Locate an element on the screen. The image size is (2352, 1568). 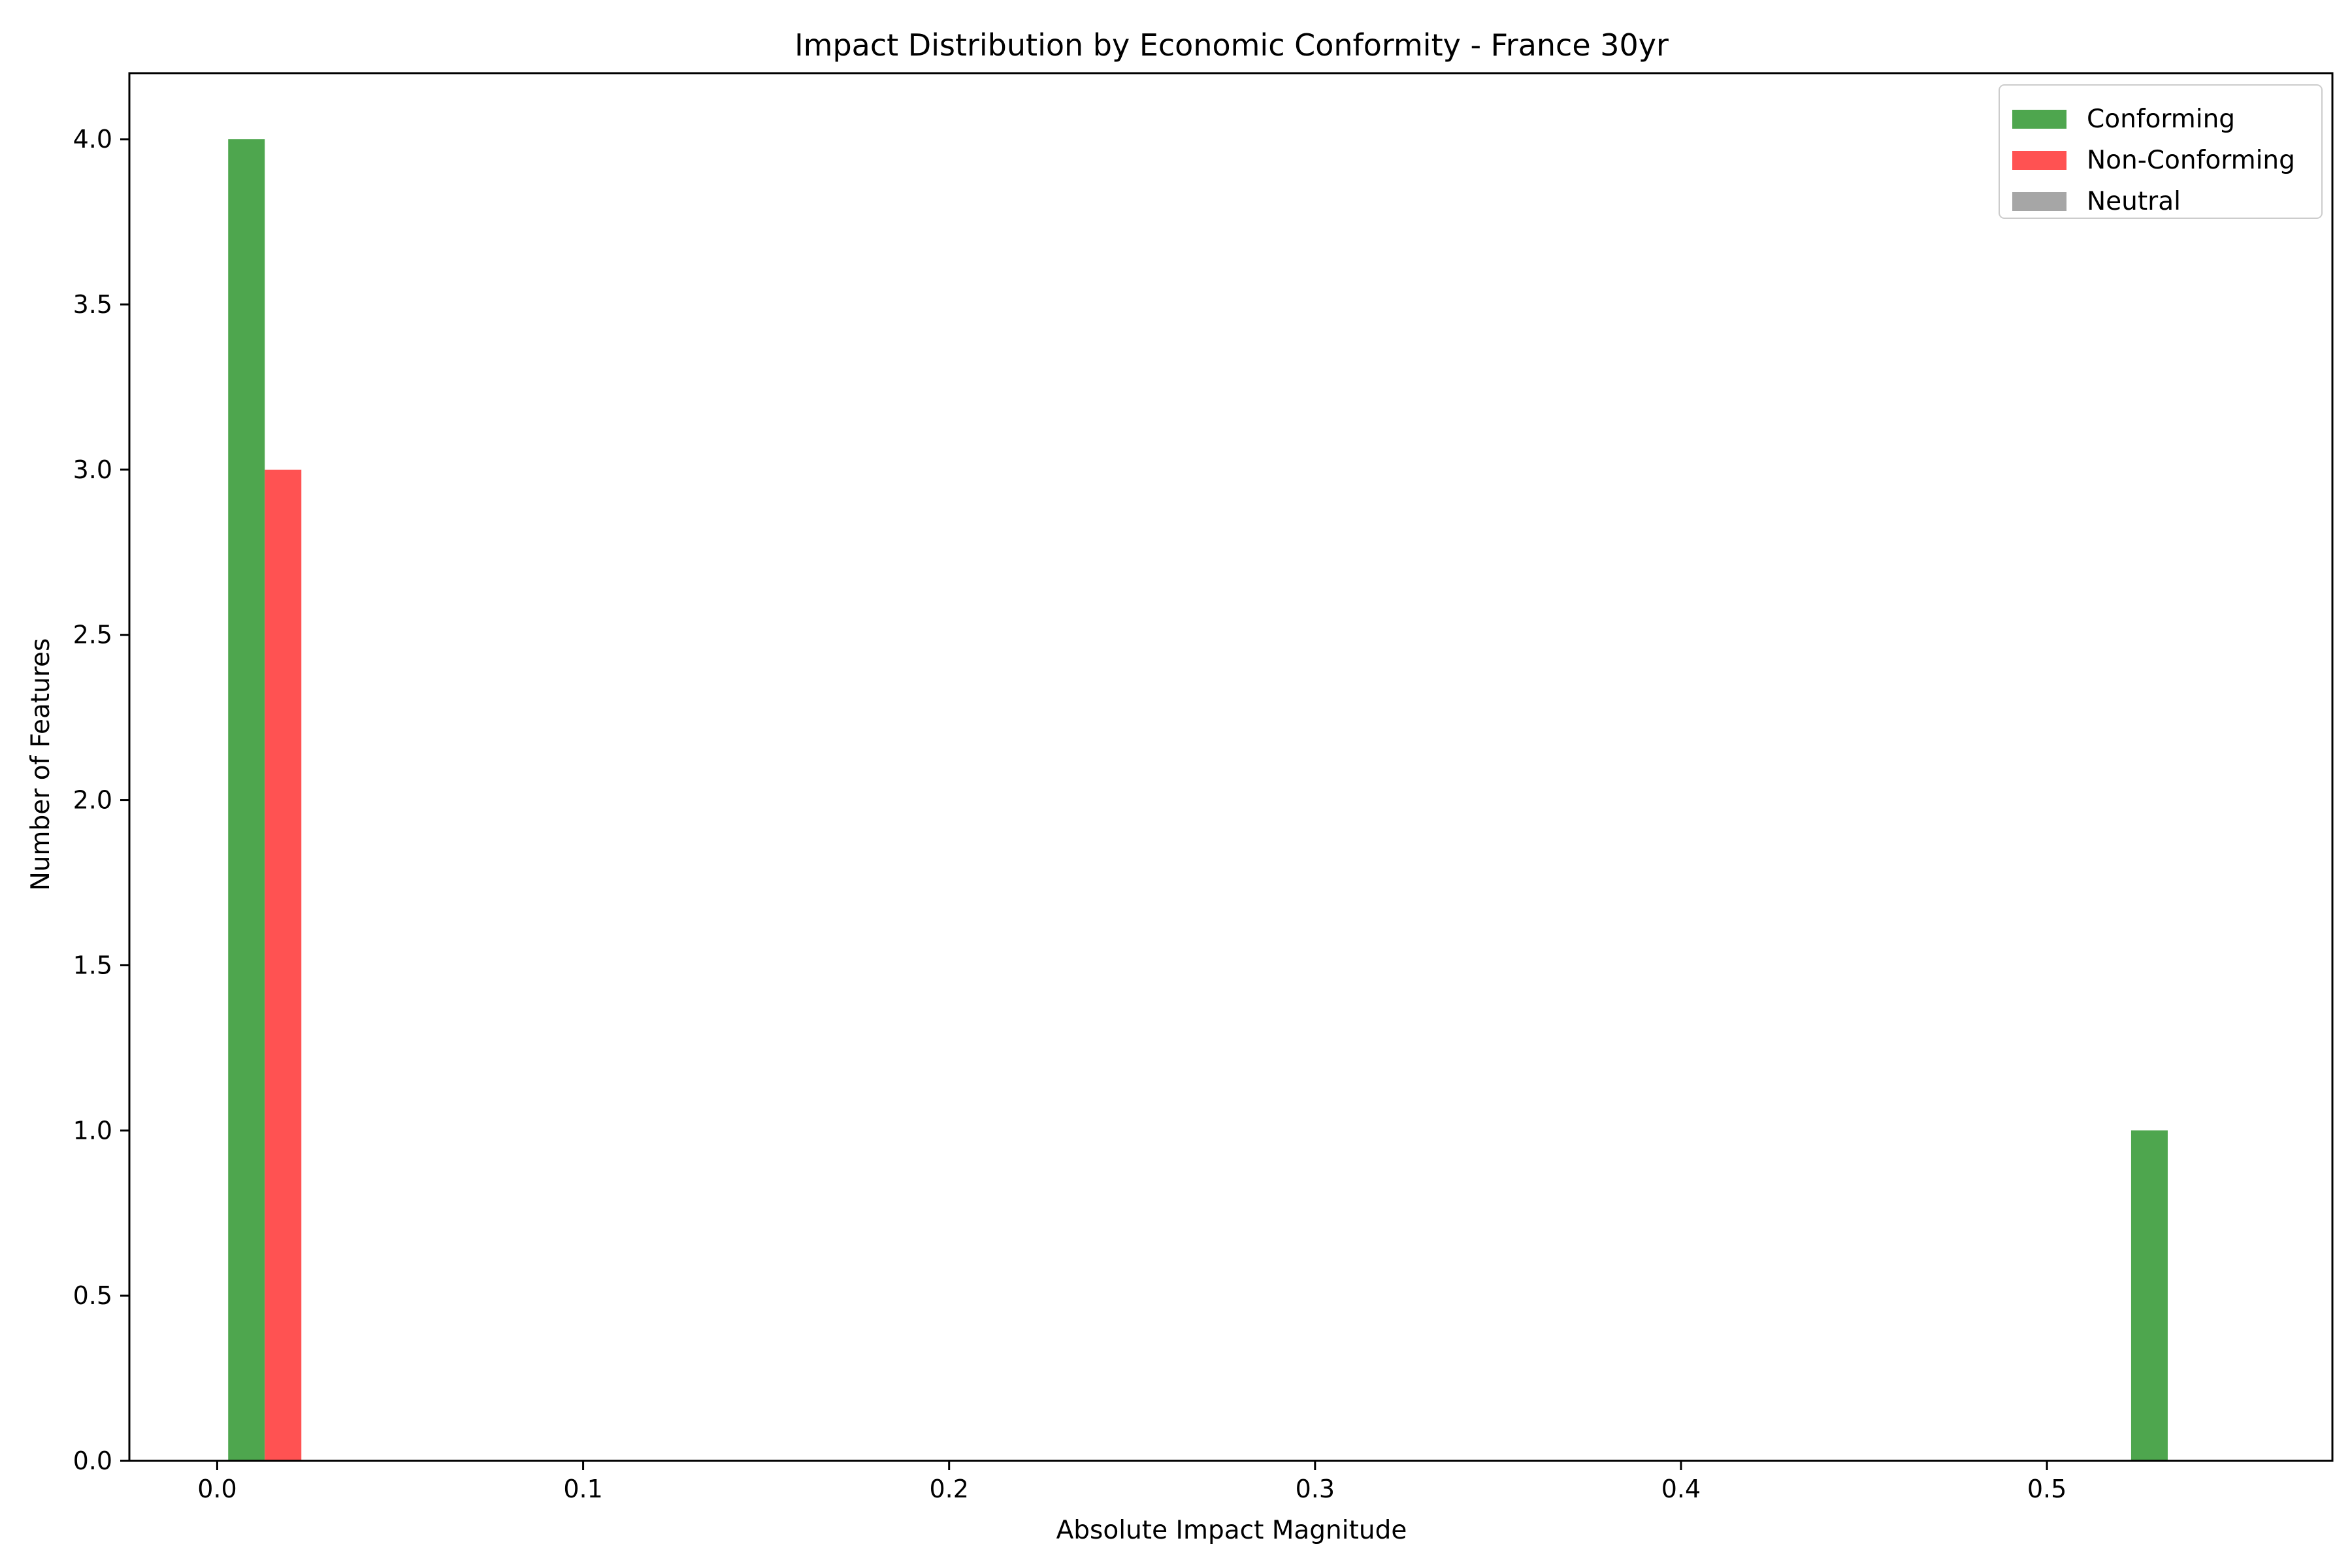
x-axis-label: Absolute Impact Magnitude is located at coordinates (1231, 1530).